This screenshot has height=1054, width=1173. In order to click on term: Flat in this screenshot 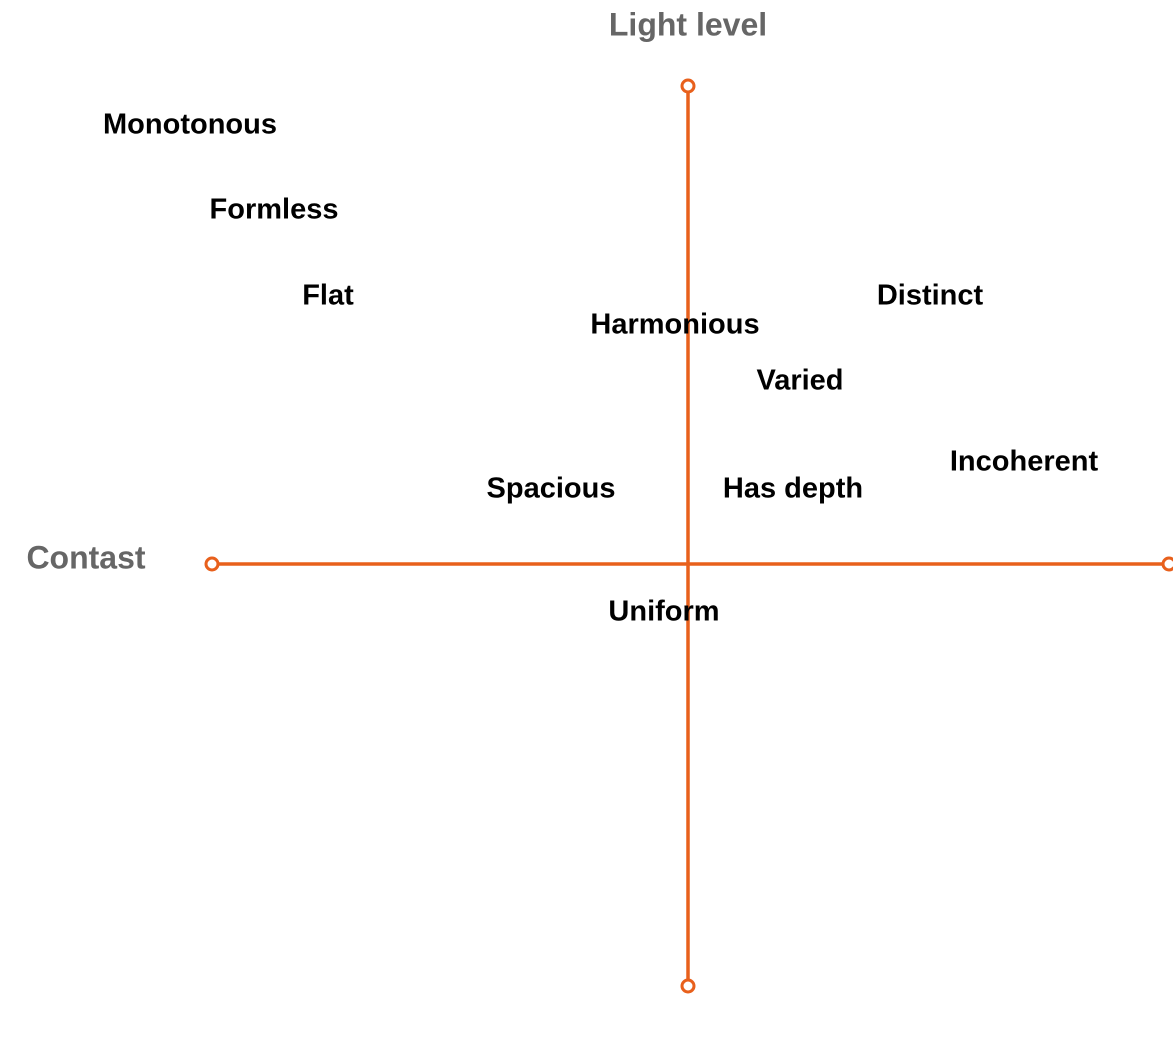, I will do `click(328, 296)`.